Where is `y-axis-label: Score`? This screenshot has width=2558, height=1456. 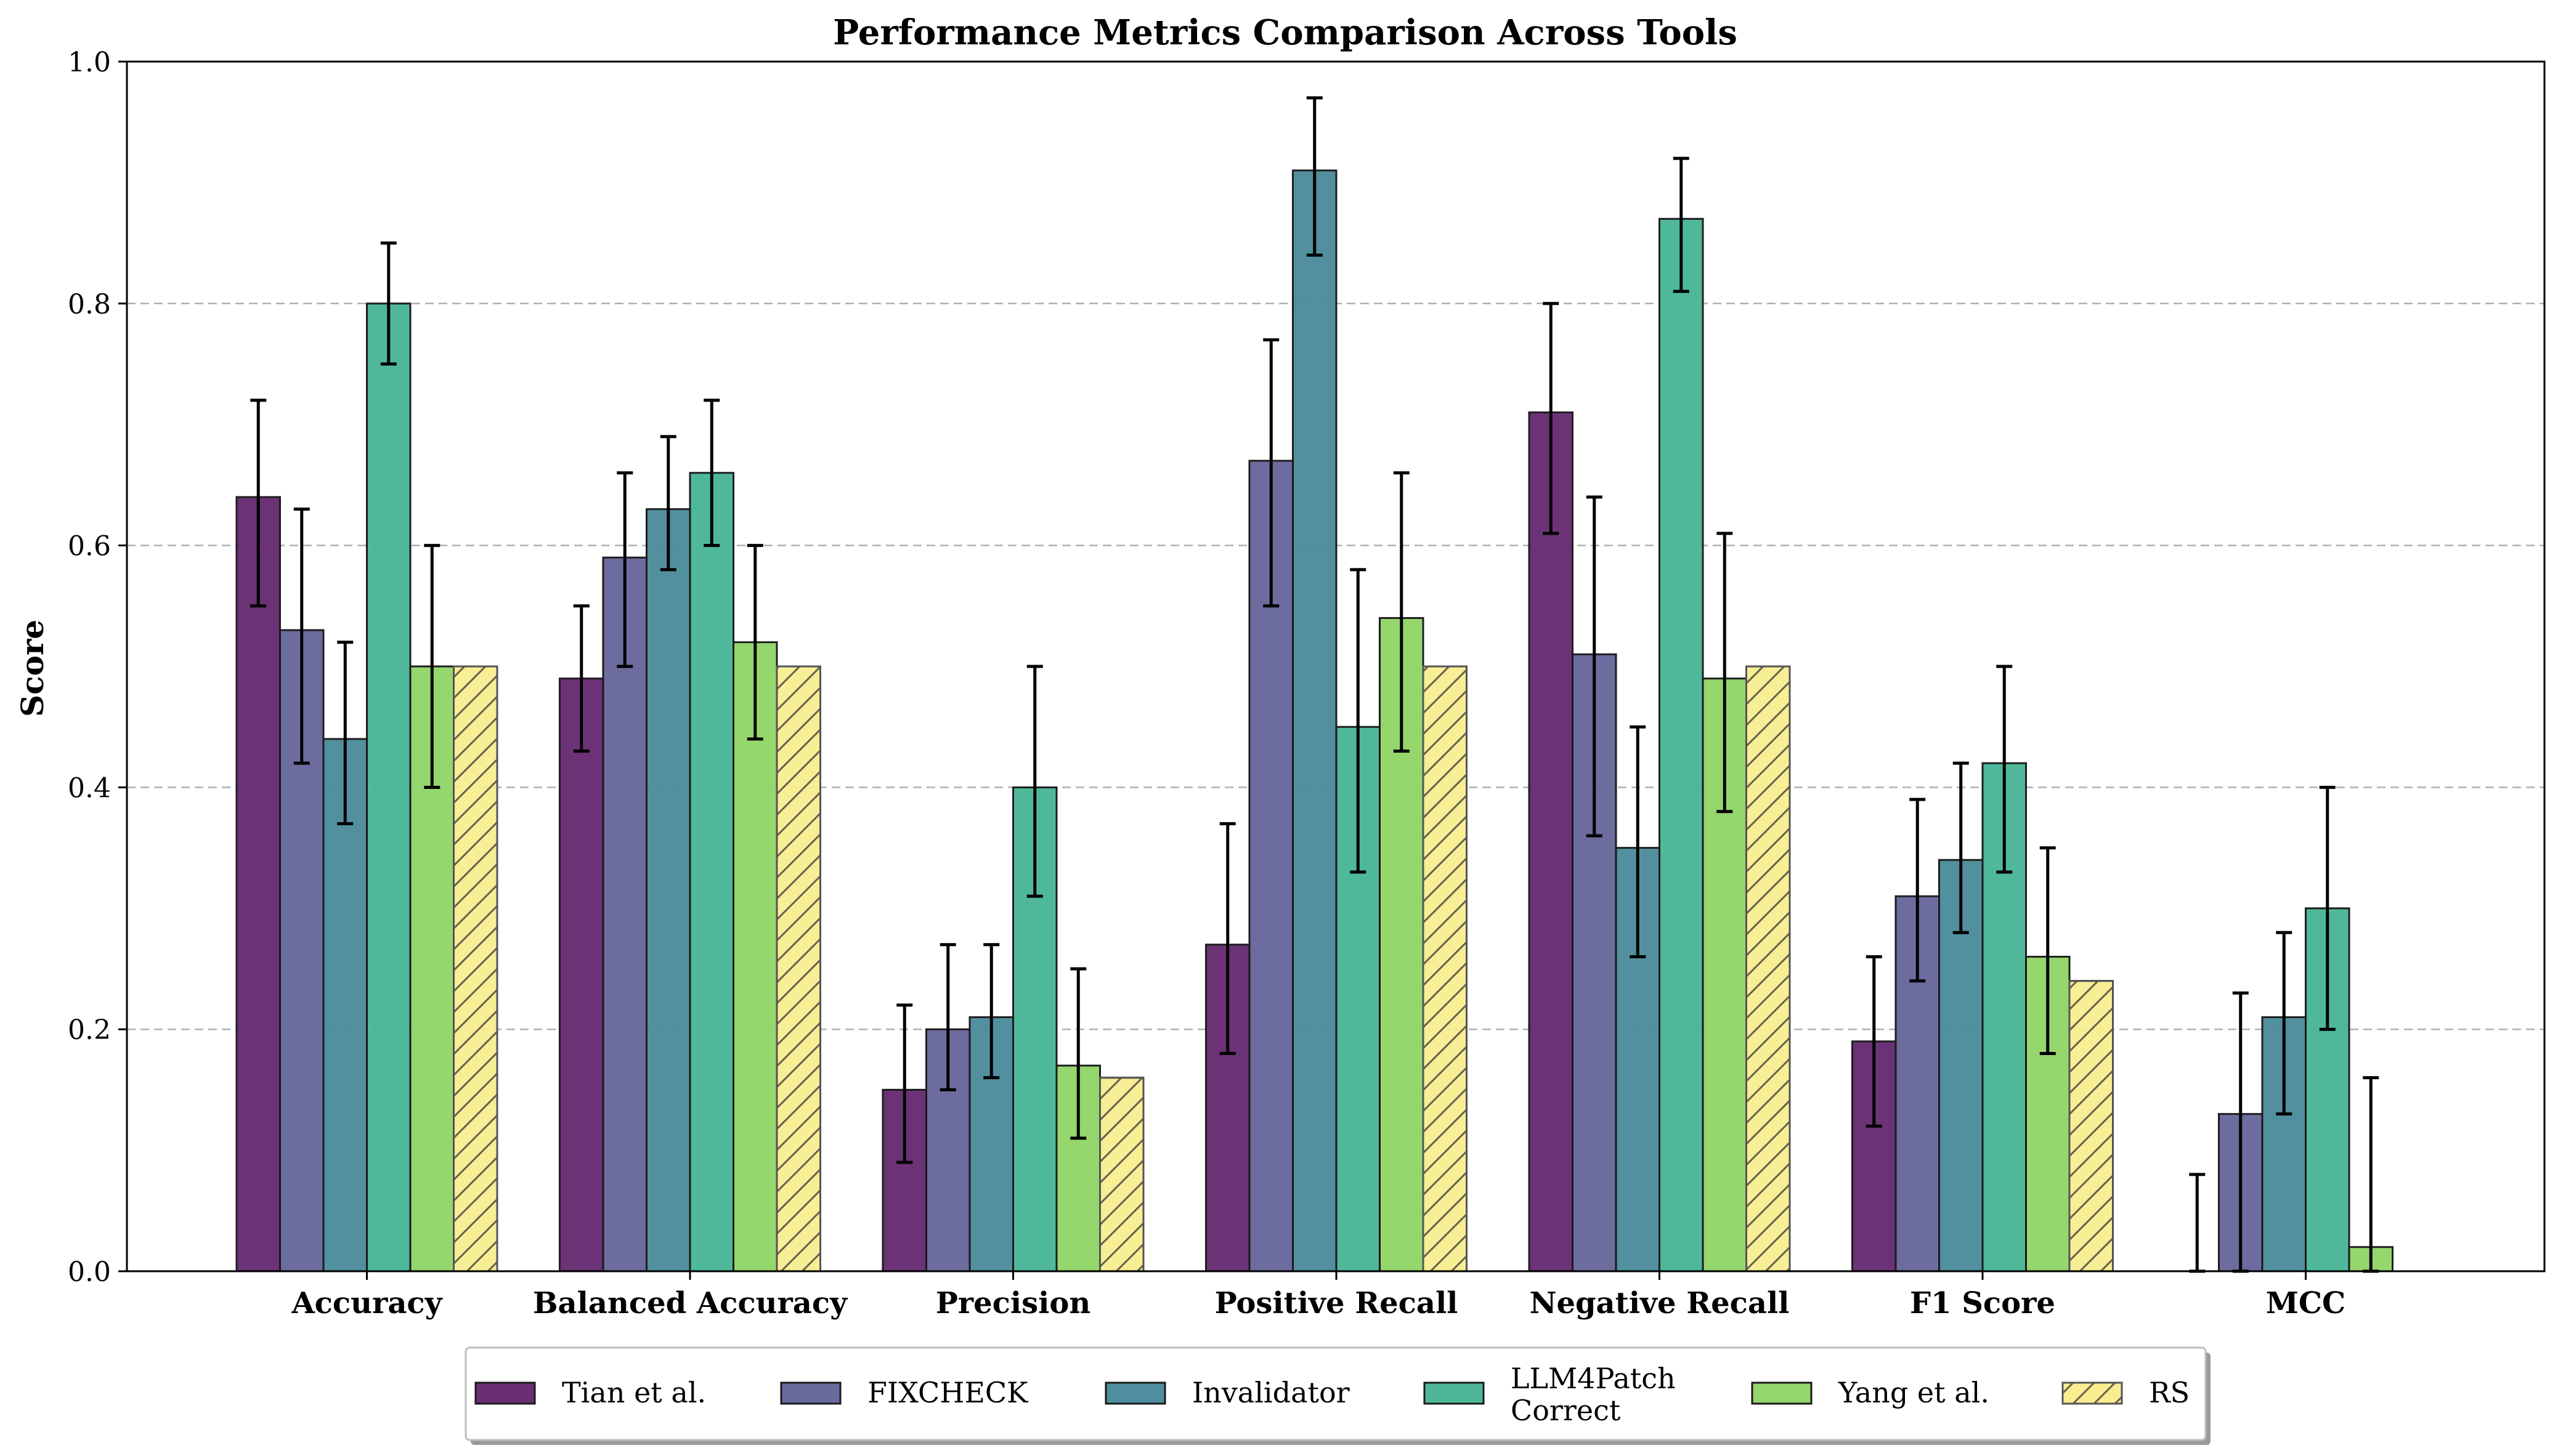
y-axis-label: Score is located at coordinates (32, 668).